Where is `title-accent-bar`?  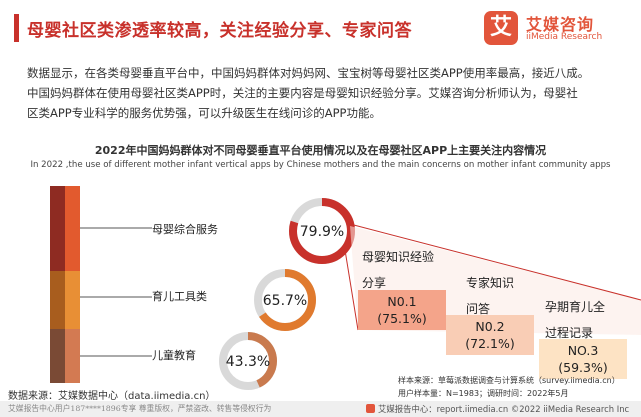
title-accent-bar is located at coordinates (16, 28).